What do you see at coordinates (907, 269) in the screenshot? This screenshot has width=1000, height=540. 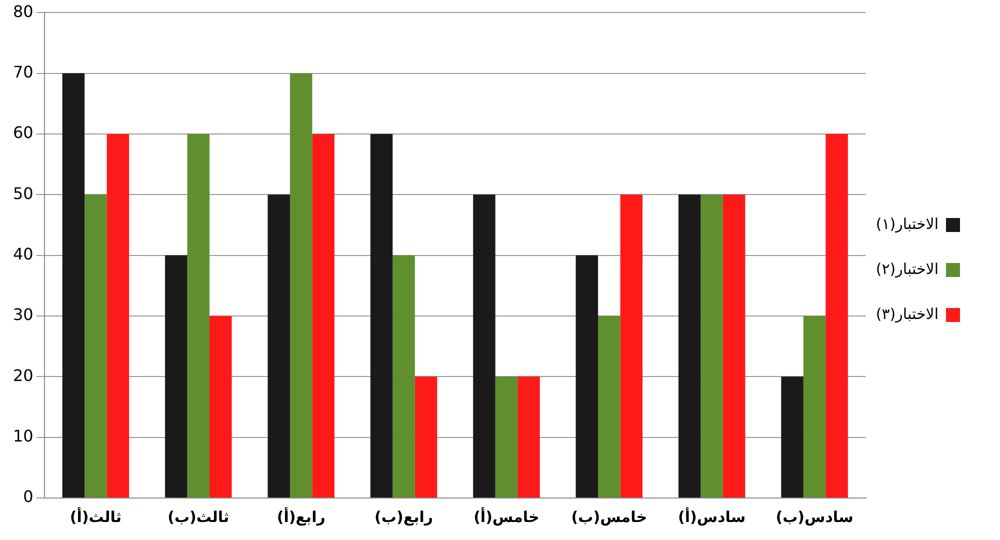 I see `legend-label: الاختبار(٢)` at bounding box center [907, 269].